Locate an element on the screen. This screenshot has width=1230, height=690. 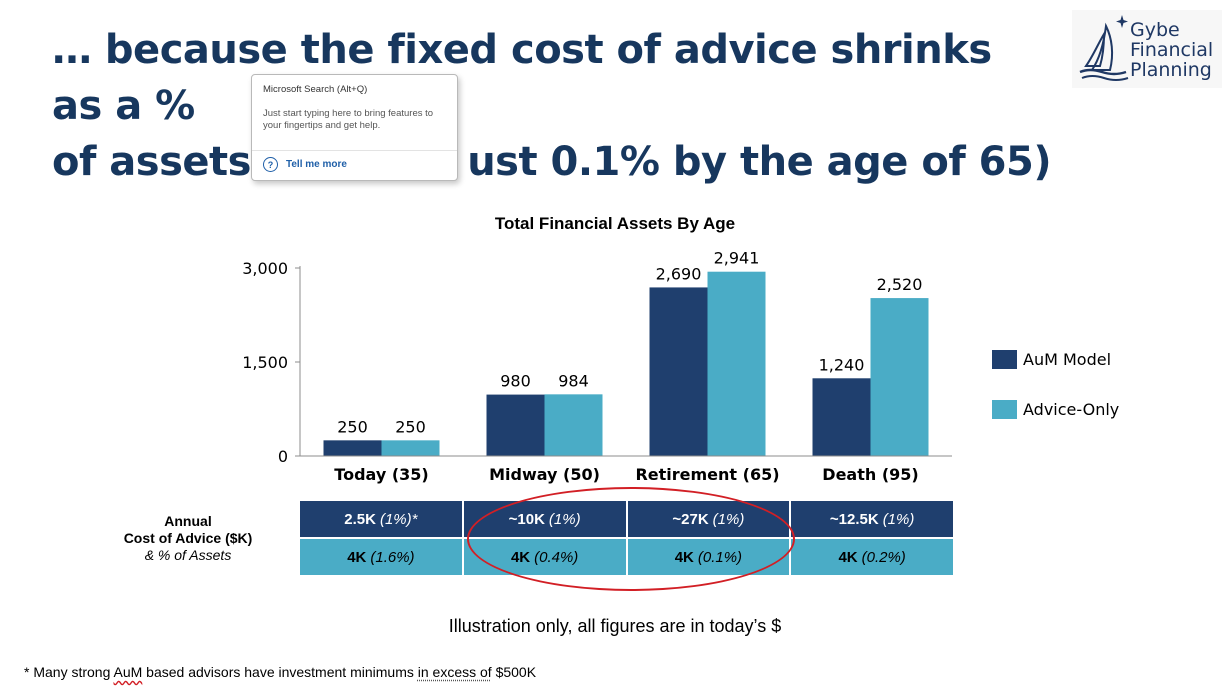
company-logo: Gybe Financial Planning is located at coordinates (1147, 49).